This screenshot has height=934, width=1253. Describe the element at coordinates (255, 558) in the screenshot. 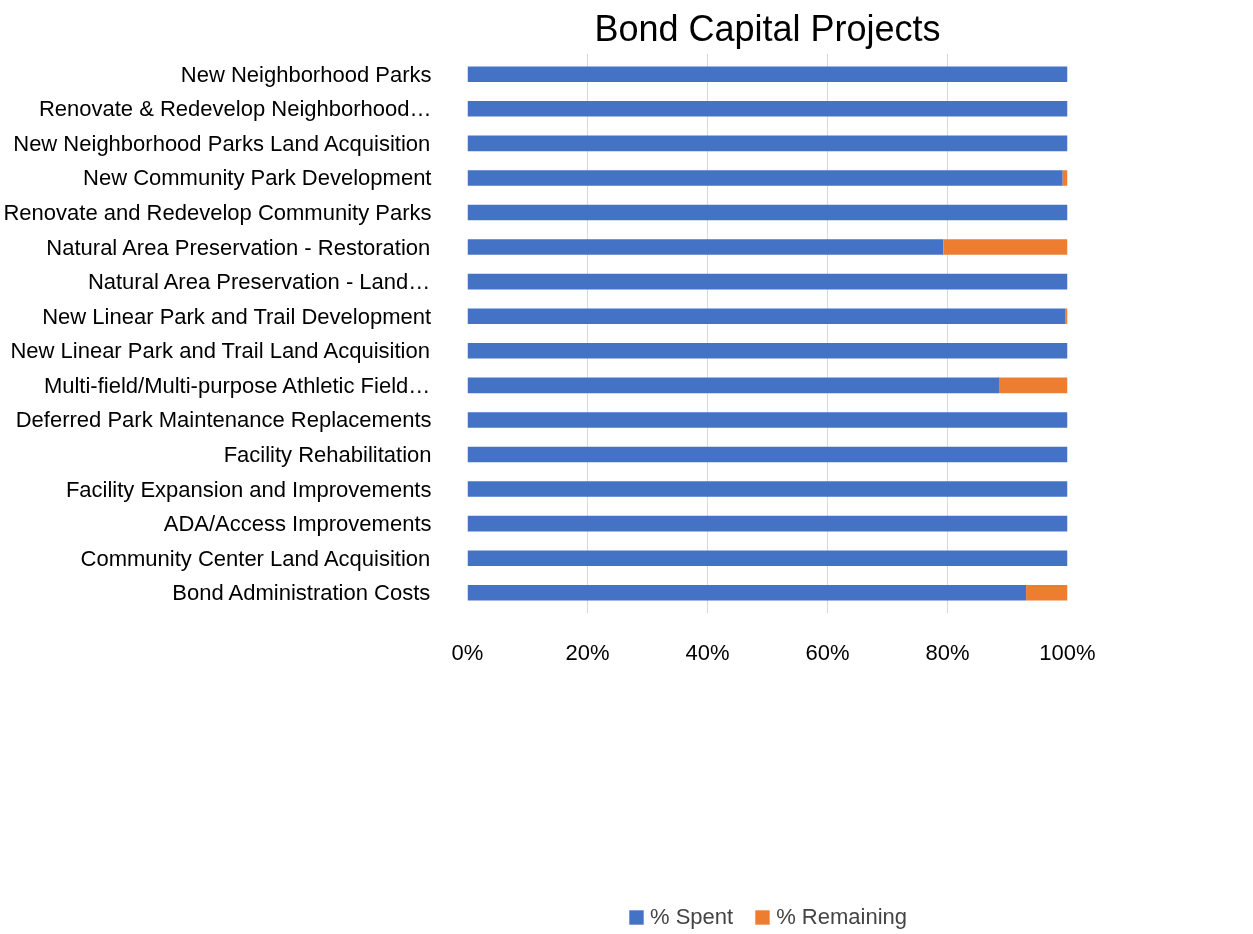

I see `y-tick-label: Community Center Land Acquisition` at that location.